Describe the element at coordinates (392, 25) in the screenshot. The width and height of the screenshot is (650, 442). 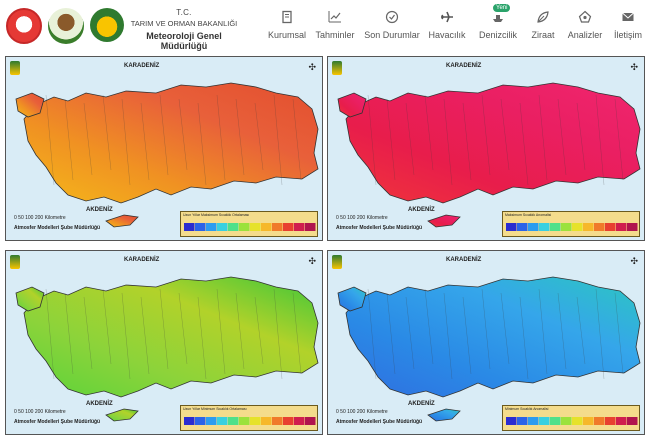
I see `nav-son-durumlar: Son Durumlar` at that location.